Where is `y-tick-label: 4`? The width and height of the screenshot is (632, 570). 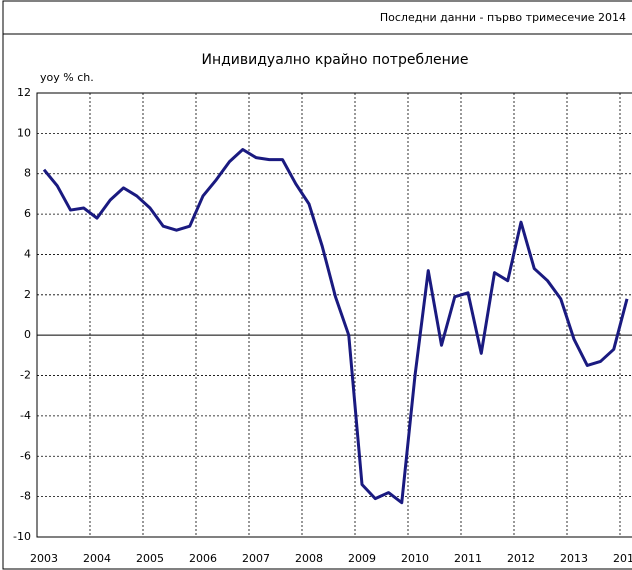 y-tick-label: 4 is located at coordinates (27, 253).